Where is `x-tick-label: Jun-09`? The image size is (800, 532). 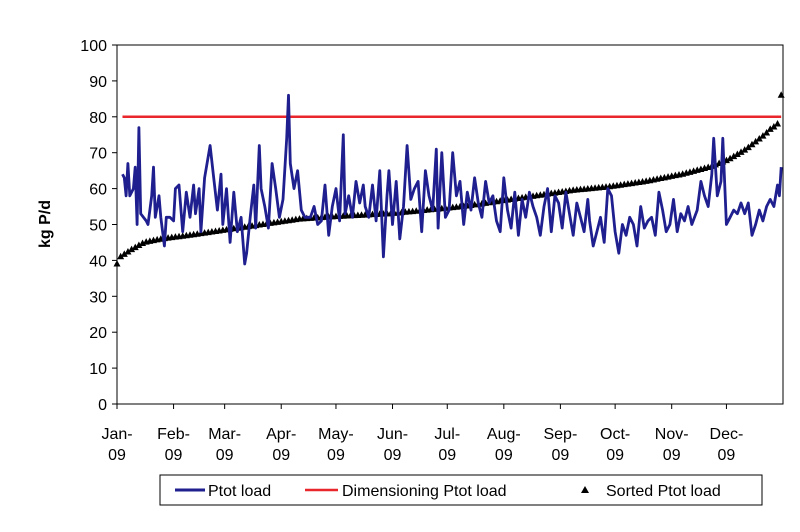
x-tick-label: Jun-09 is located at coordinates (392, 445).